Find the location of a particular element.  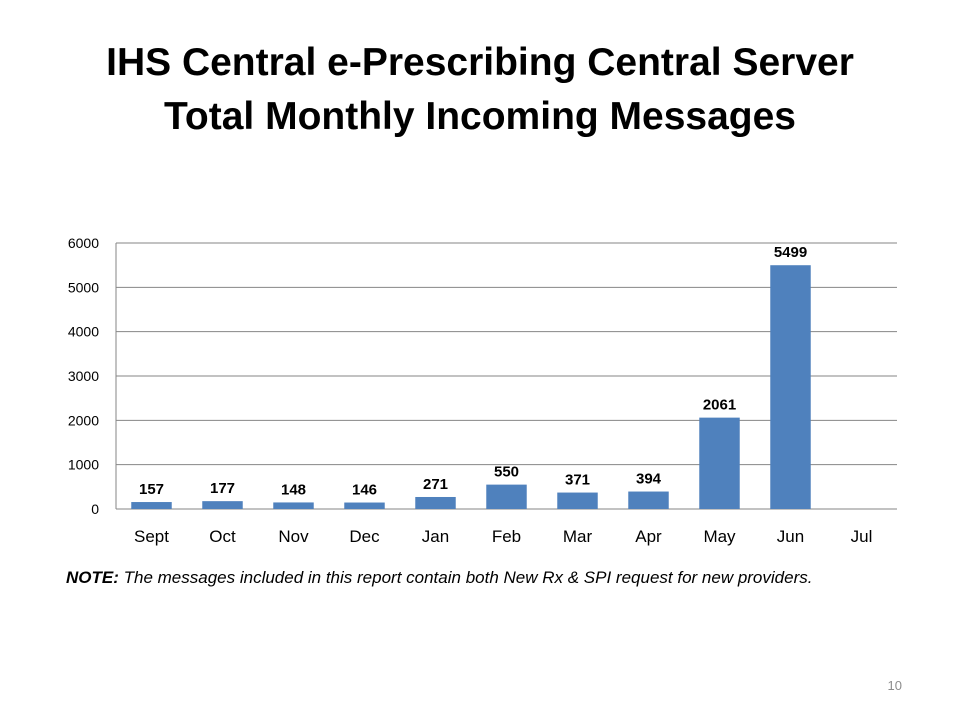

data-label: 271 is located at coordinates (435, 484).